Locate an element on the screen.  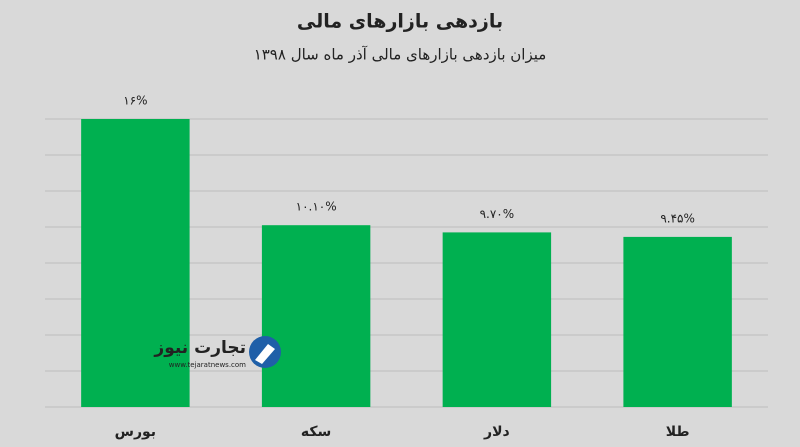
chart-title: بازدهی بازارهای مالی is located at coordinates (400, 22).